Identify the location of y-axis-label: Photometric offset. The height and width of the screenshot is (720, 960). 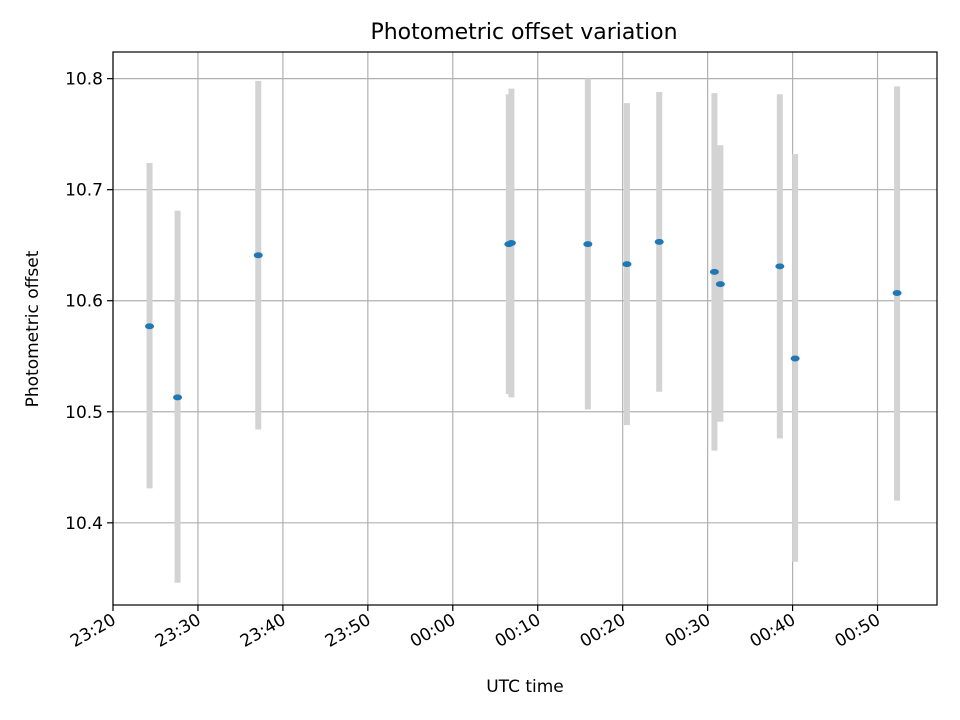
(33, 328).